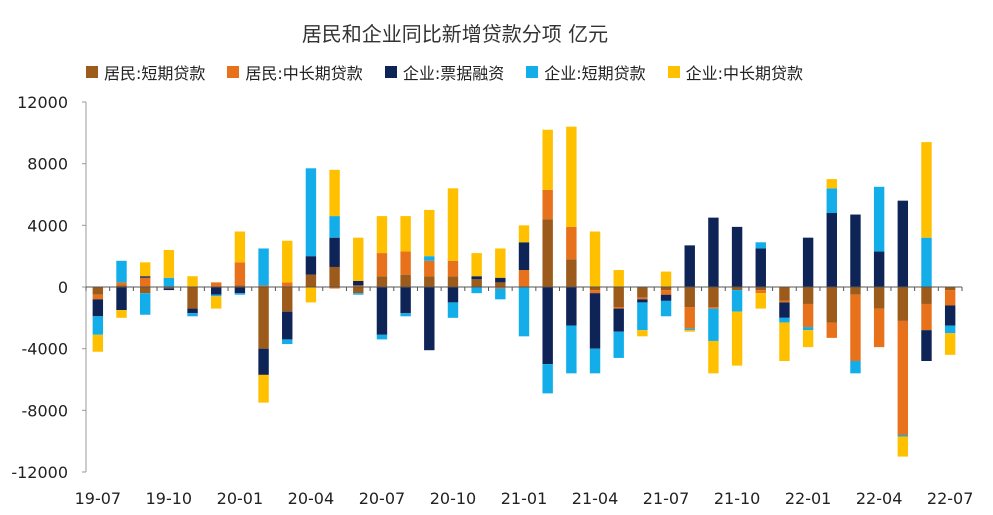  What do you see at coordinates (453, 498) in the screenshot?
I see `x-tick-label: 20-10` at bounding box center [453, 498].